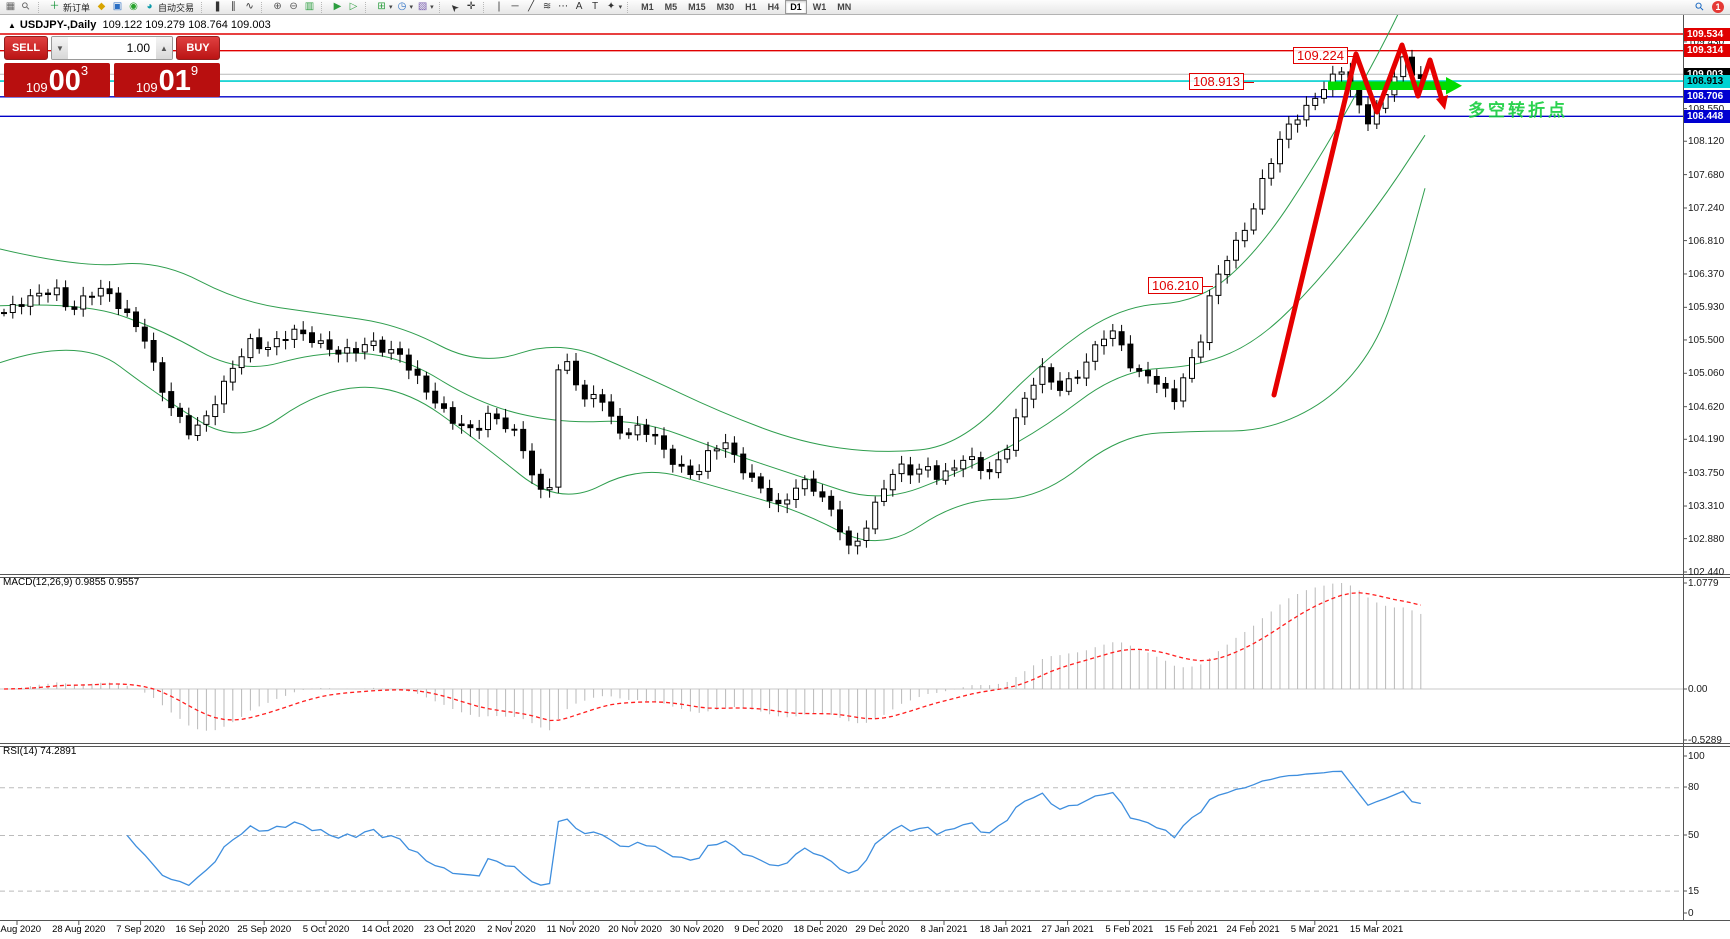 The width and height of the screenshot is (1730, 939). What do you see at coordinates (796, 7) in the screenshot?
I see `timeframe-d1: D1` at bounding box center [796, 7].